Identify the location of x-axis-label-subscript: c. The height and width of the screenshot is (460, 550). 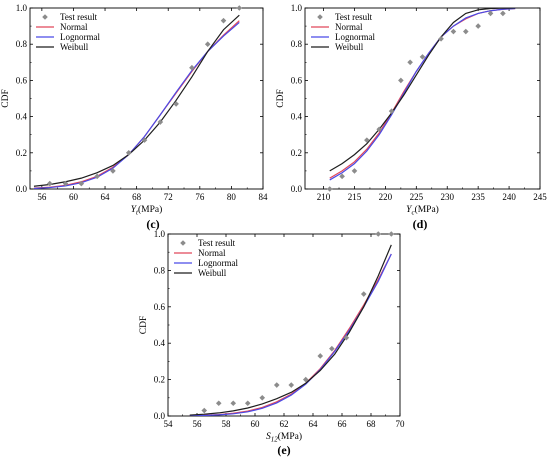
(413, 213).